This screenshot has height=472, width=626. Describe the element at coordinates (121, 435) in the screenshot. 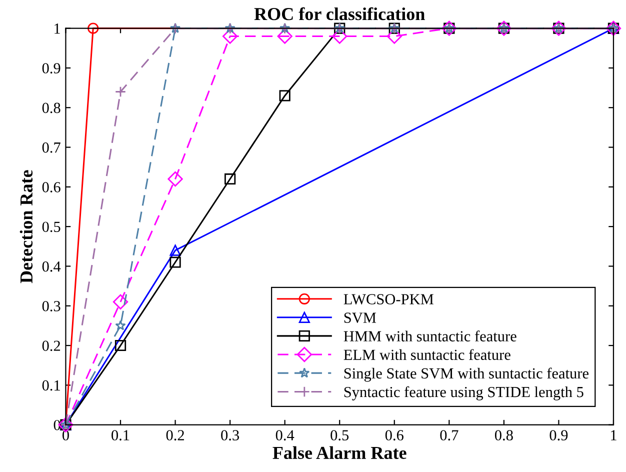

I see `x-tick-label: 0.1` at that location.